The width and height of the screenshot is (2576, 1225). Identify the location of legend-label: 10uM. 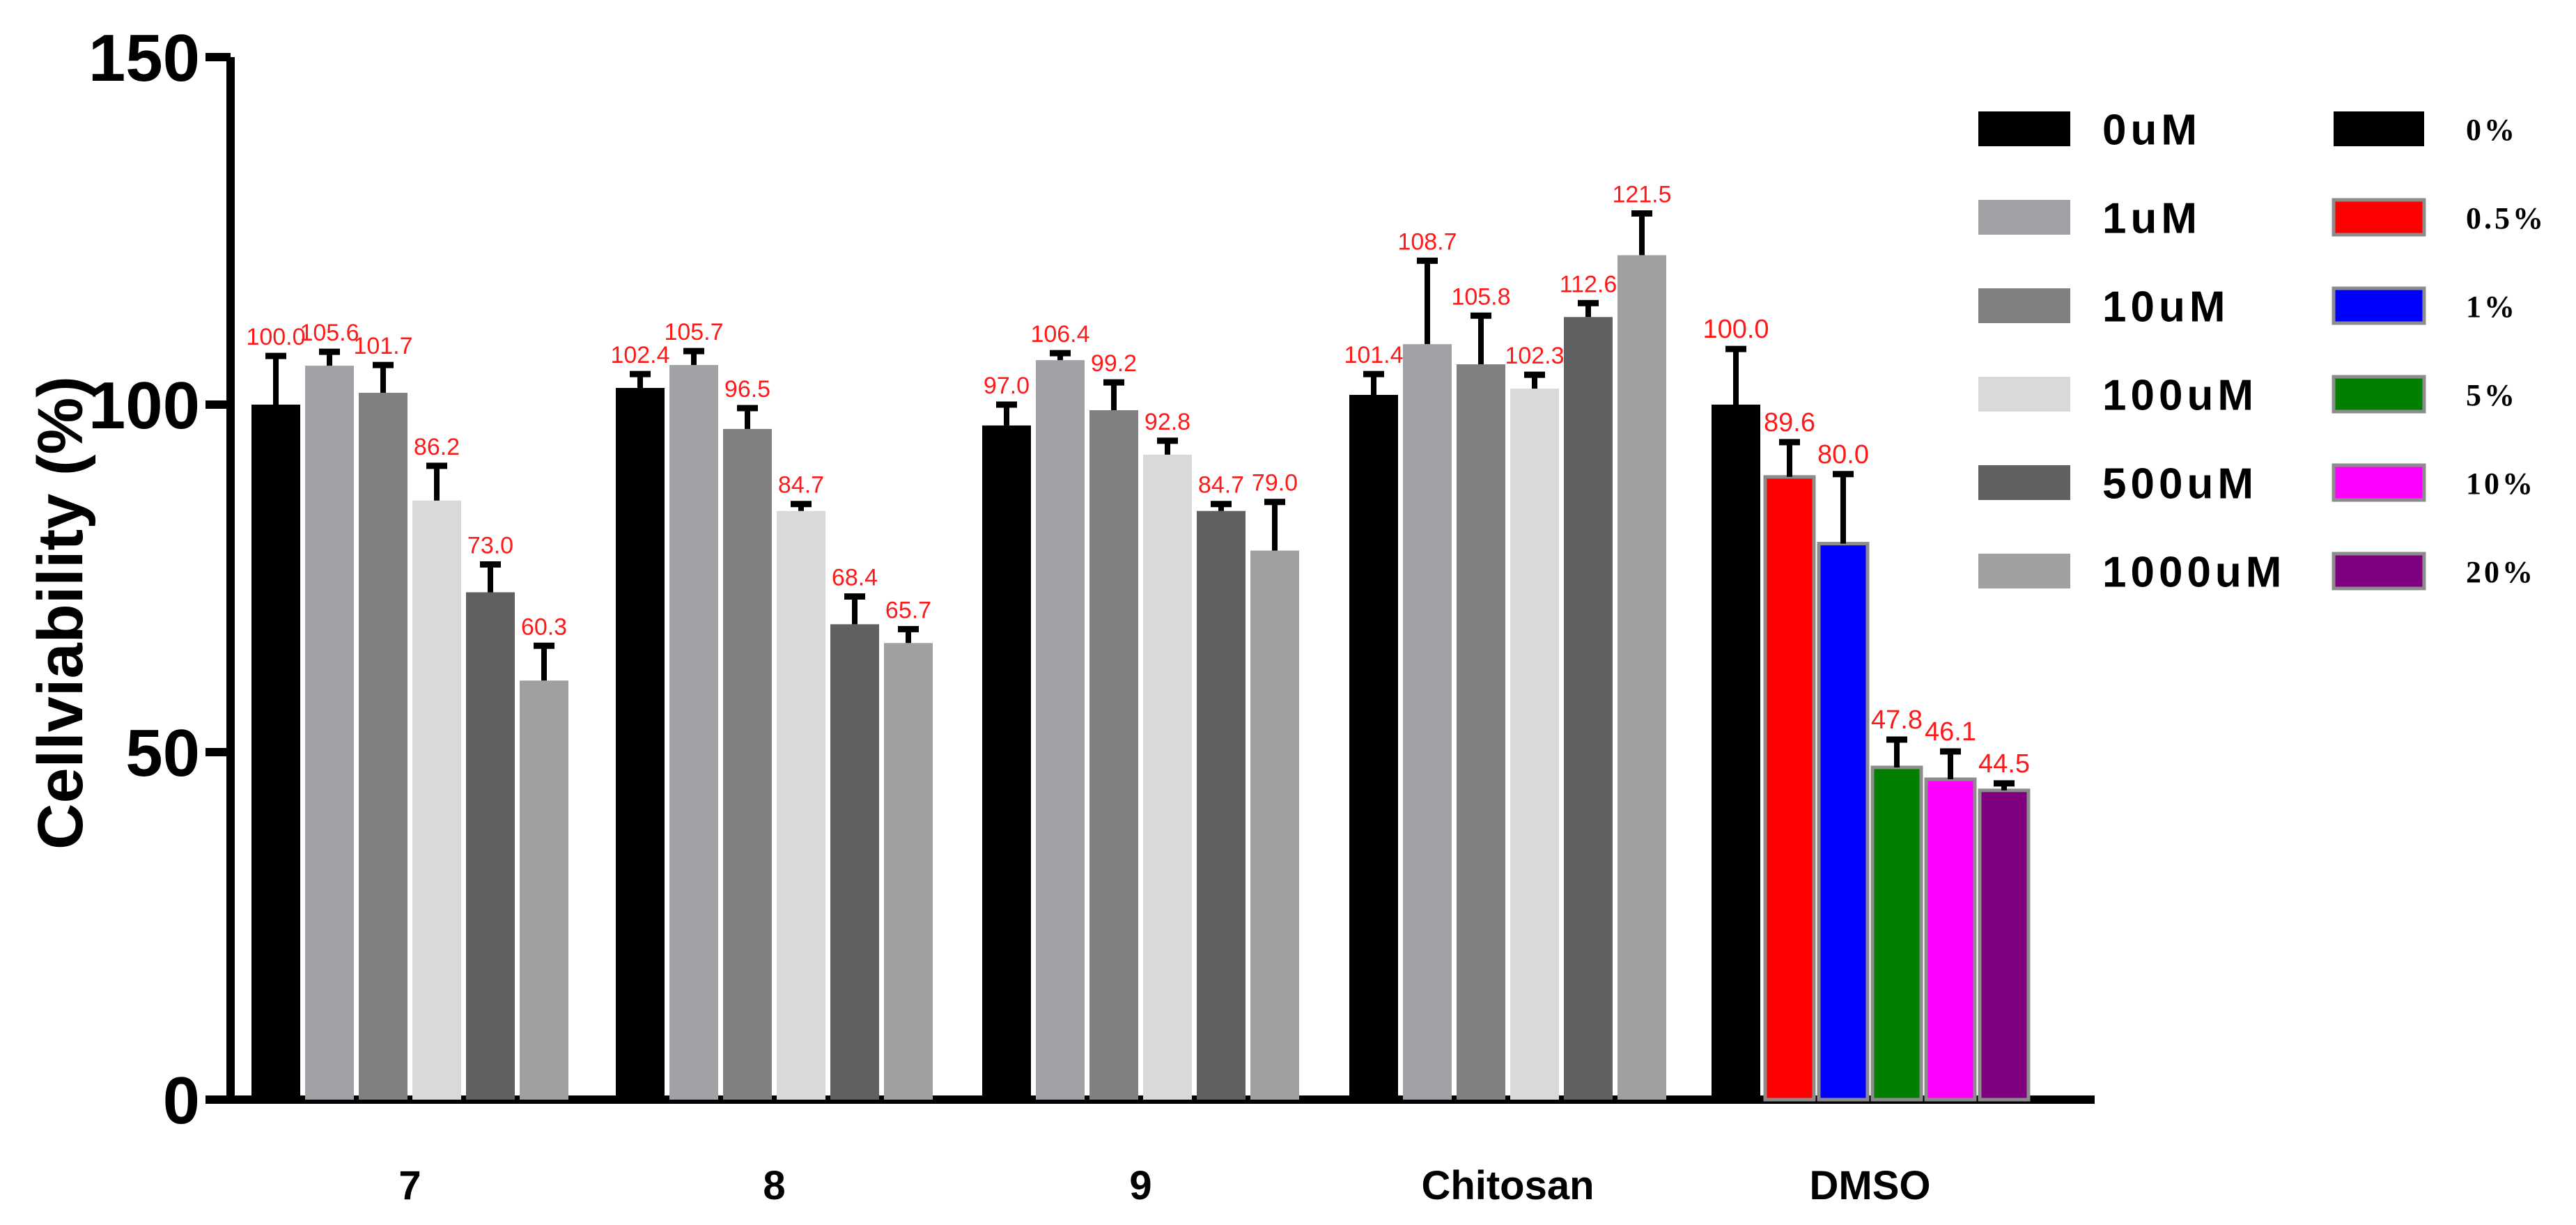
(2165, 307).